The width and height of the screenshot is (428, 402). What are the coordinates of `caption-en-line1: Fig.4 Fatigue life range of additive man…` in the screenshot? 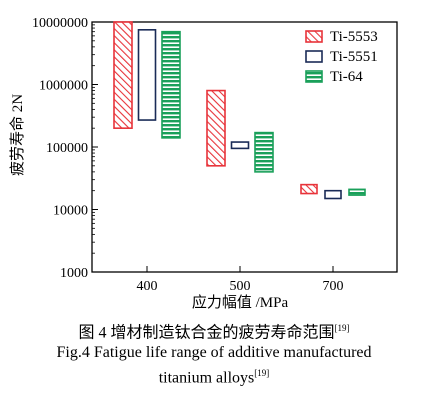 It's located at (214, 353).